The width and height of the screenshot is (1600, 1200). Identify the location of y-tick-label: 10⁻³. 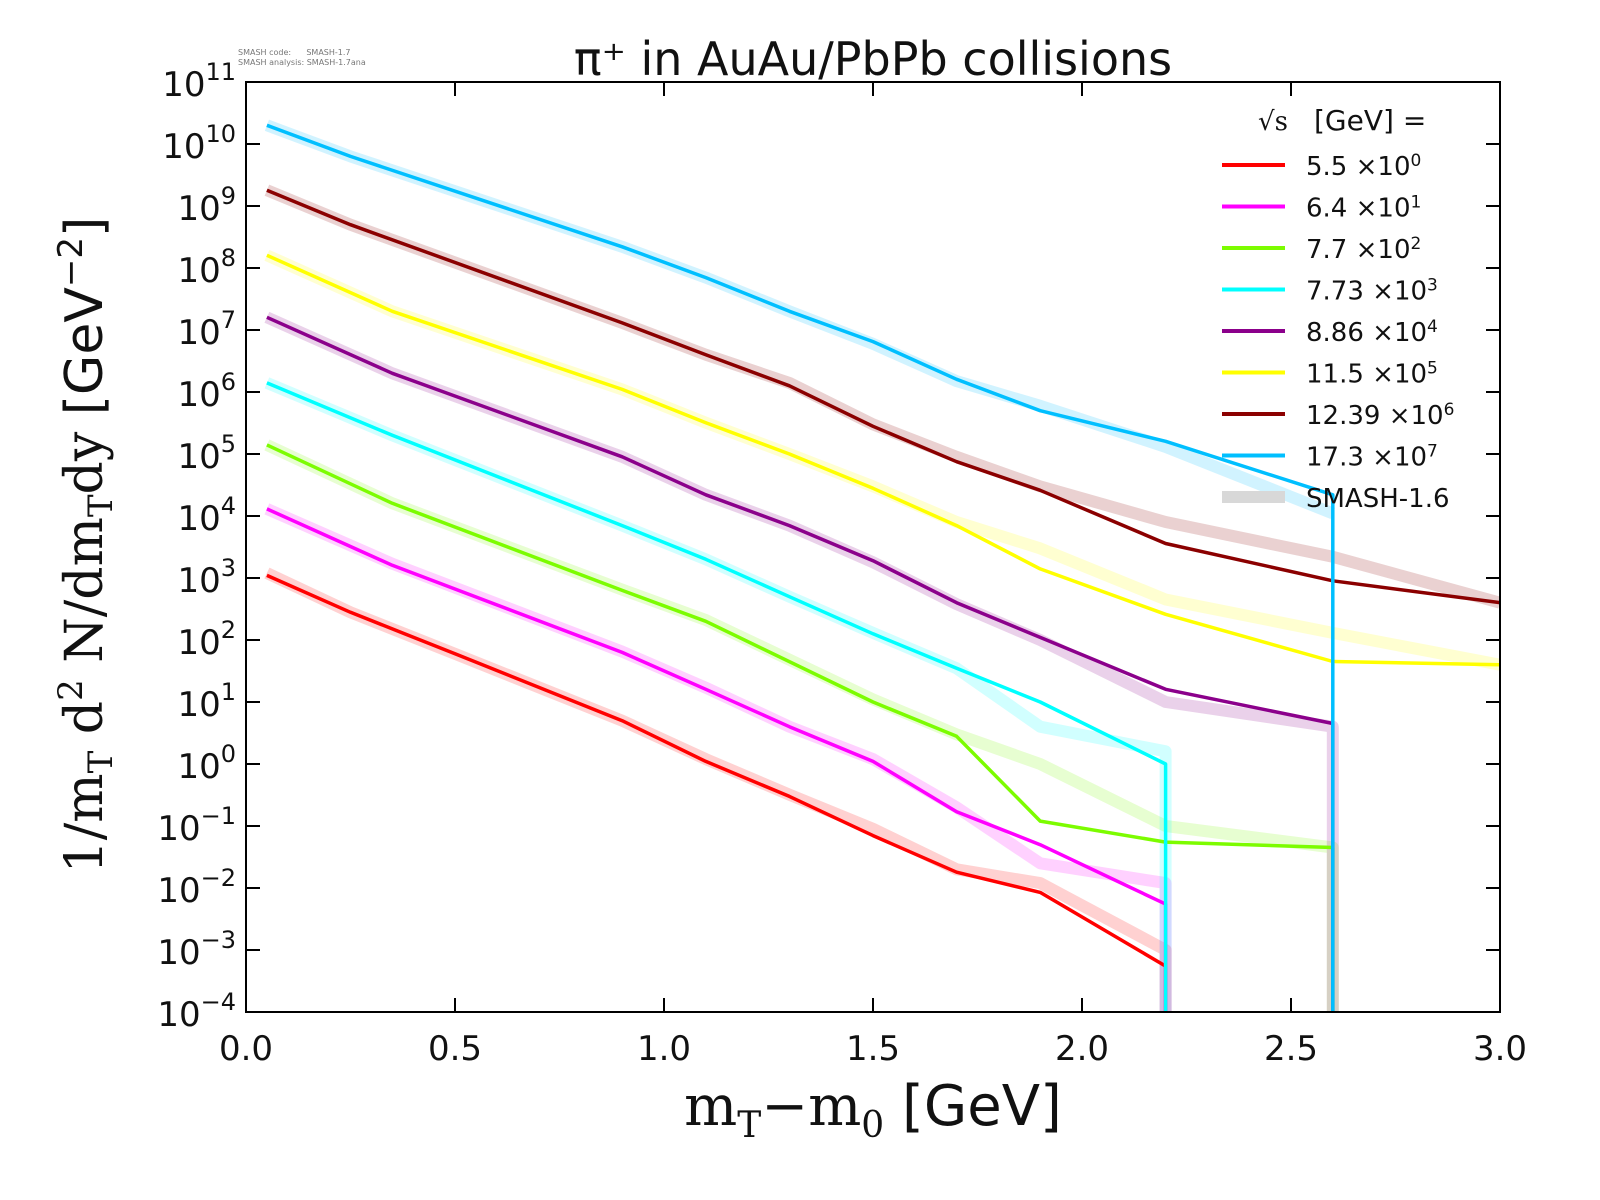
(196, 949).